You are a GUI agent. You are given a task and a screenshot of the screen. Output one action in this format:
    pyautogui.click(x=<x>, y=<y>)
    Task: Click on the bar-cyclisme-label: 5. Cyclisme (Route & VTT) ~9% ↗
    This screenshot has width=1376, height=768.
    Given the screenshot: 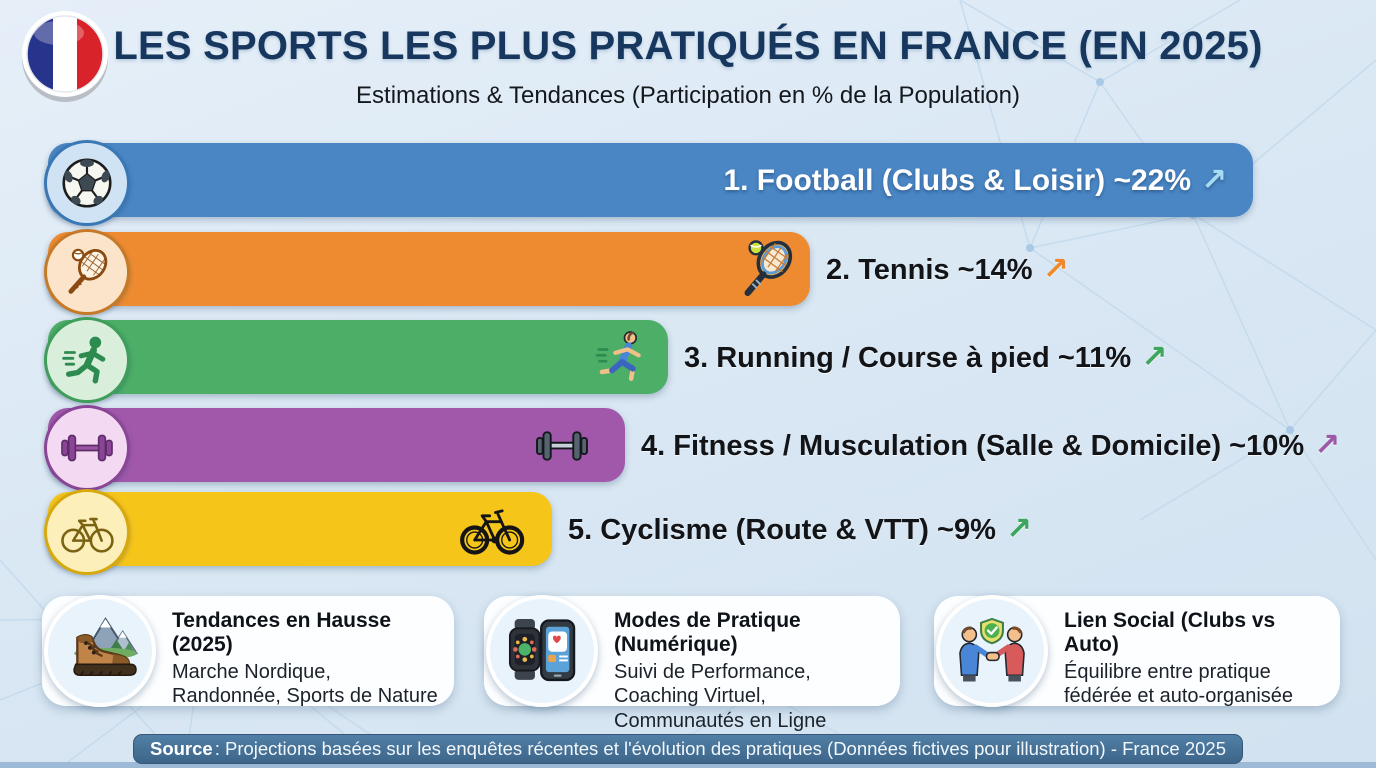 What is the action you would take?
    pyautogui.click(x=800, y=528)
    